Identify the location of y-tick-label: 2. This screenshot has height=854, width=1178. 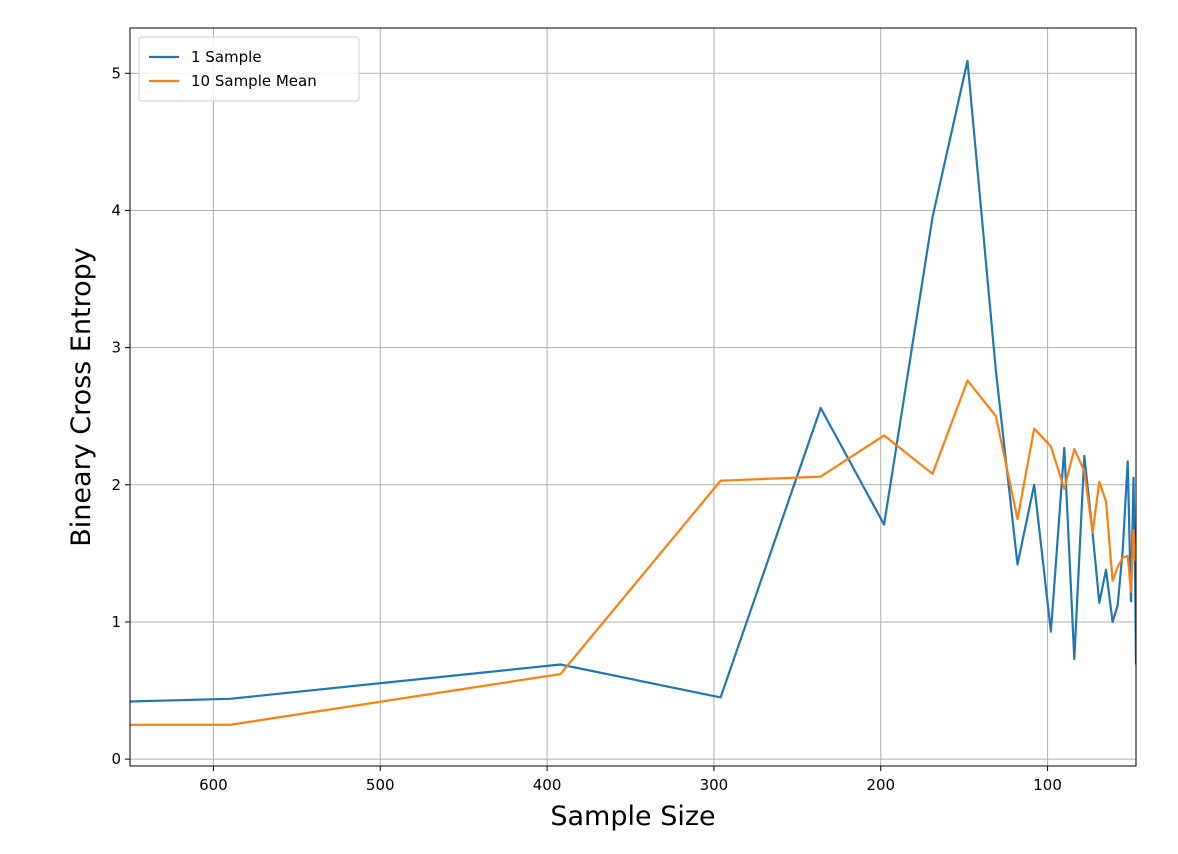
(116, 485).